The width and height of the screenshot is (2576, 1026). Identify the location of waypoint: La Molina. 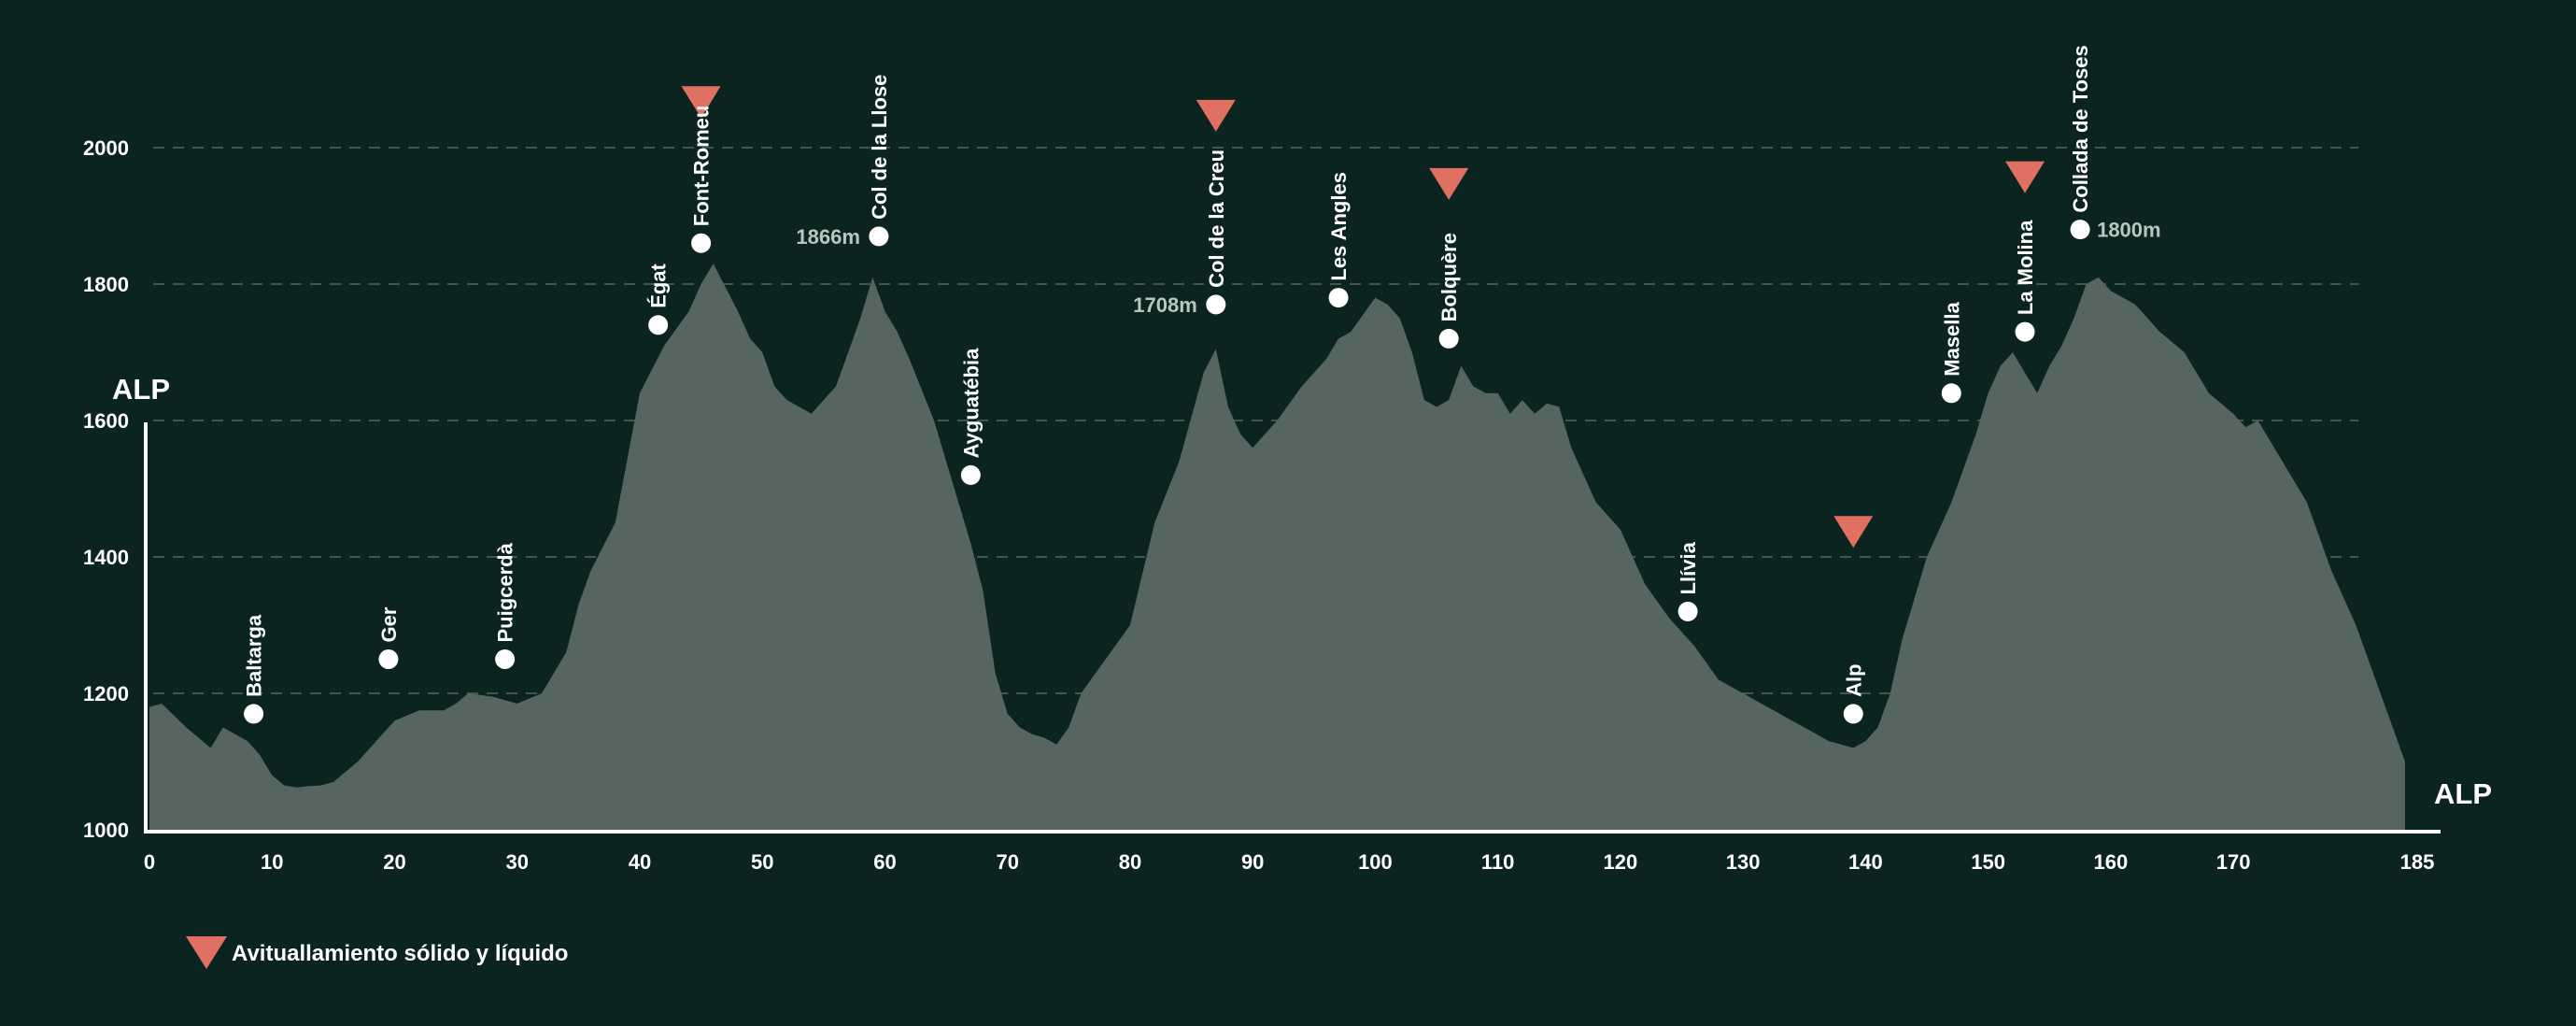
(2025, 281).